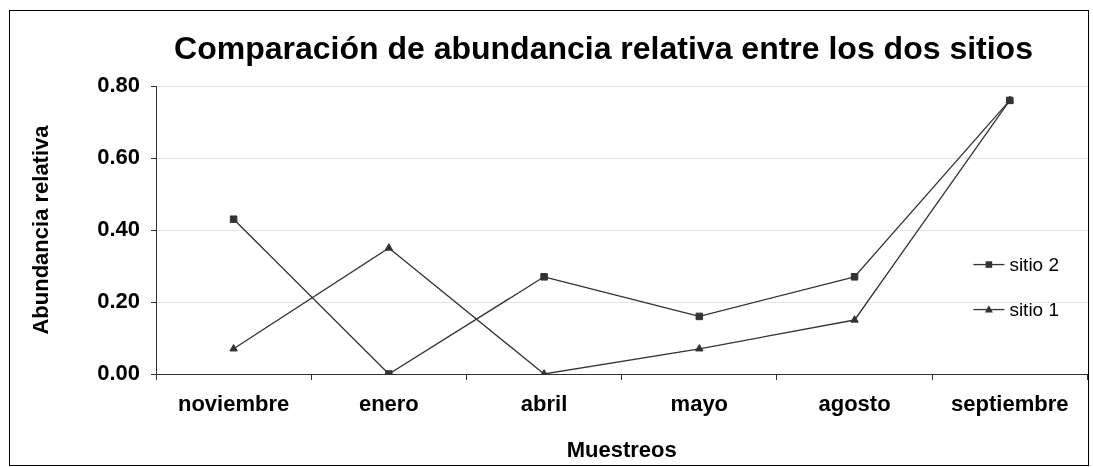  I want to click on y-tick-label: 0.80, so click(118, 85).